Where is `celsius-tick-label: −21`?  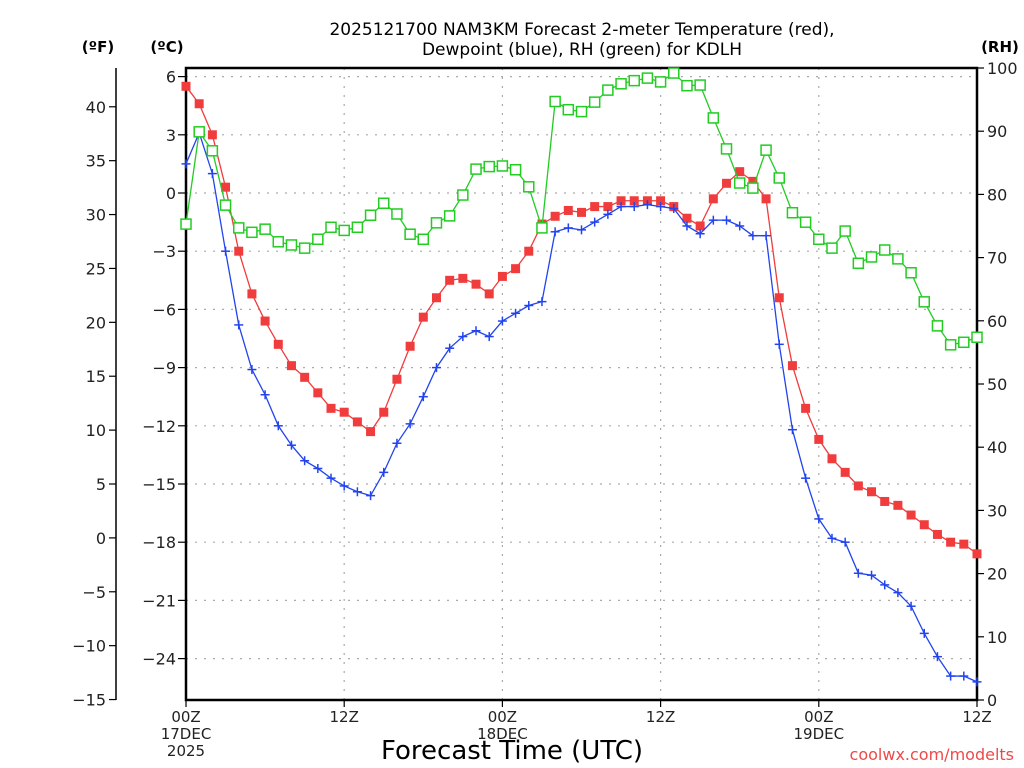
celsius-tick-label: −21 is located at coordinates (159, 600).